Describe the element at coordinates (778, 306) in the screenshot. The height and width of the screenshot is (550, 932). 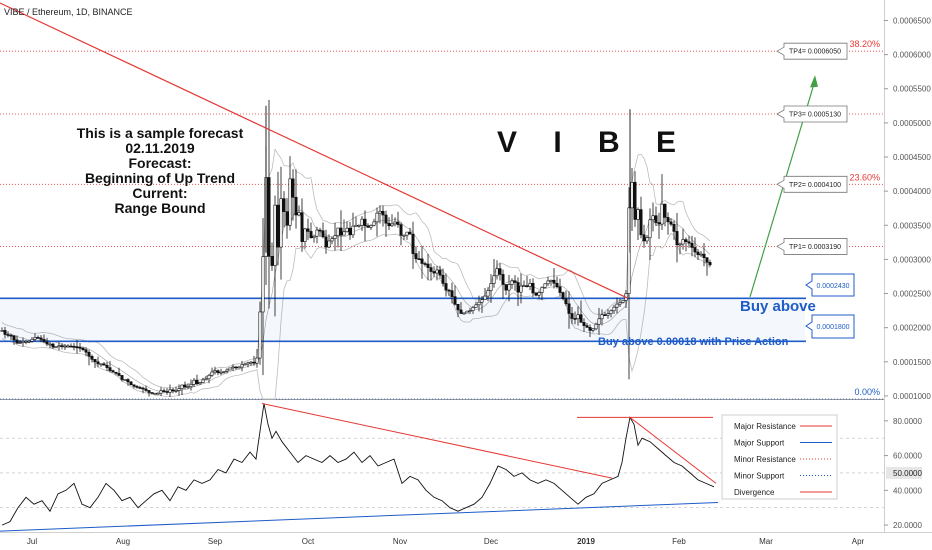
I see `buy-above-label: Buy above` at that location.